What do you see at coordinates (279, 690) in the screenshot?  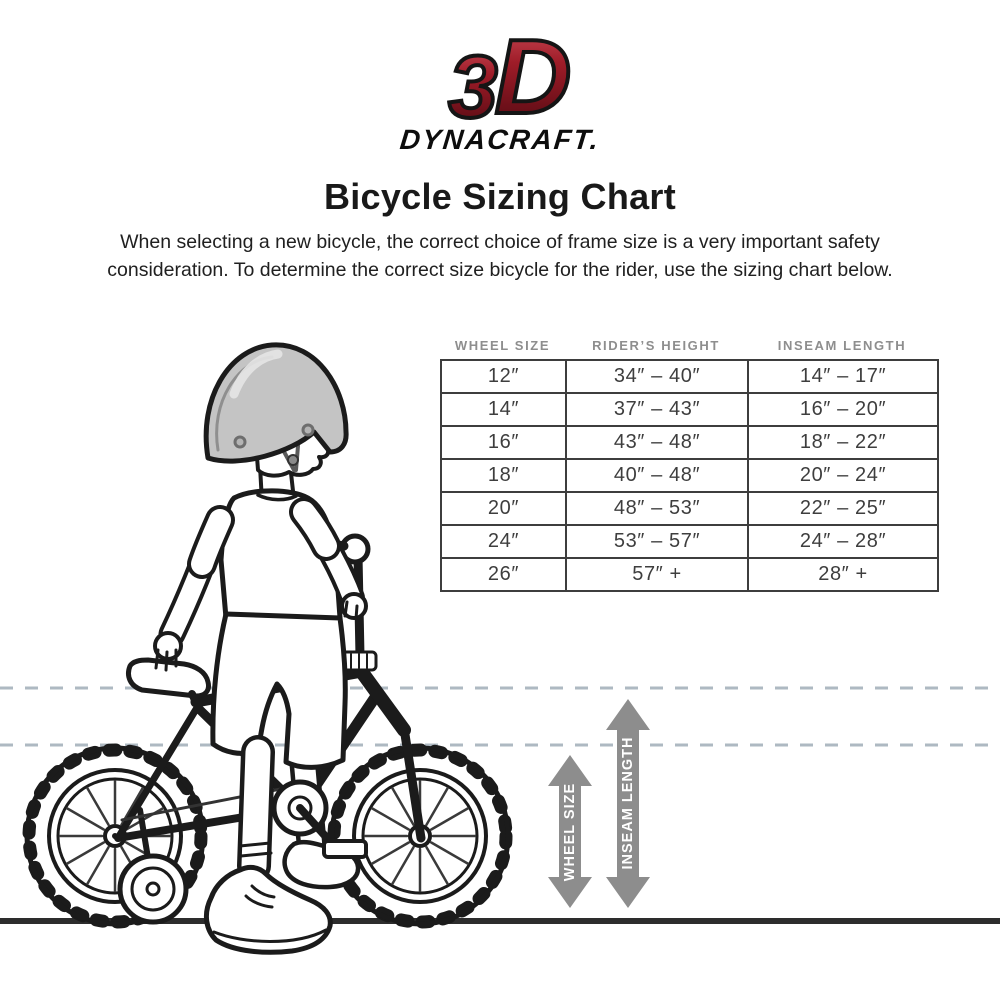 I see `shorts` at bounding box center [279, 690].